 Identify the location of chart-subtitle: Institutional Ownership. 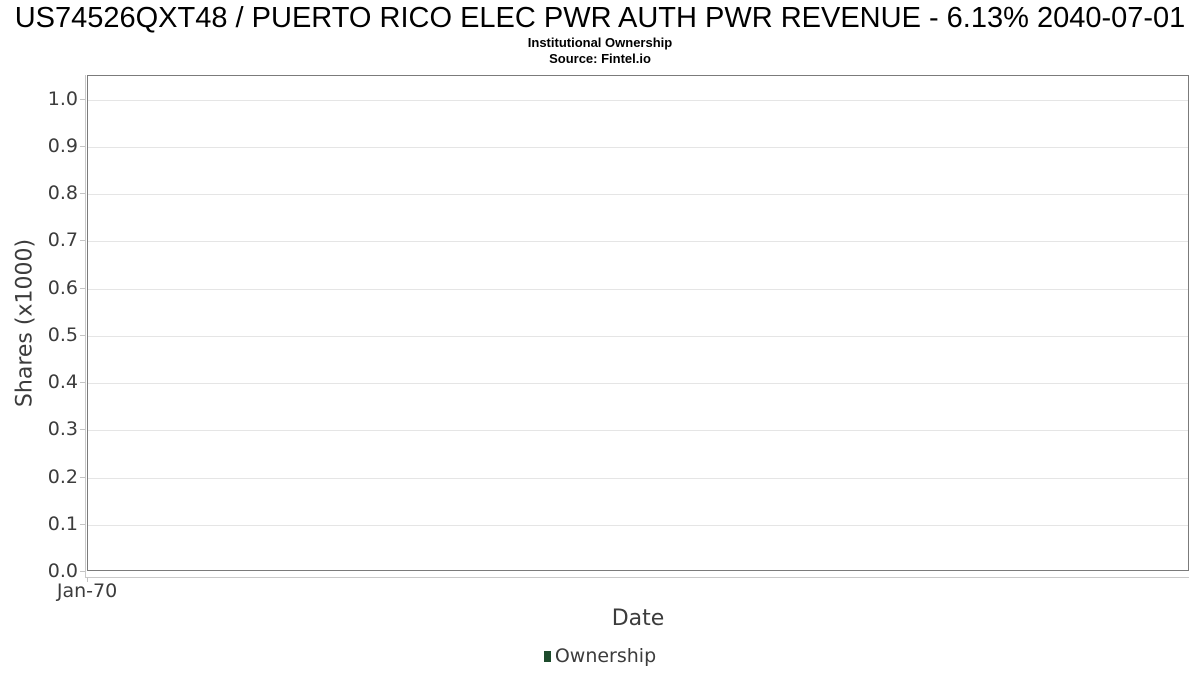
(600, 42).